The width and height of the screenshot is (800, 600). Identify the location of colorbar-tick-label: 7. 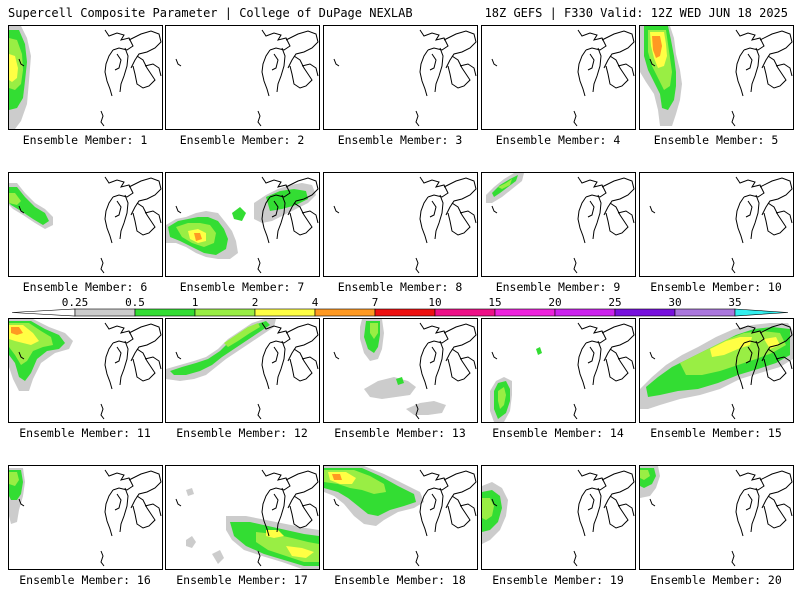
(375, 302).